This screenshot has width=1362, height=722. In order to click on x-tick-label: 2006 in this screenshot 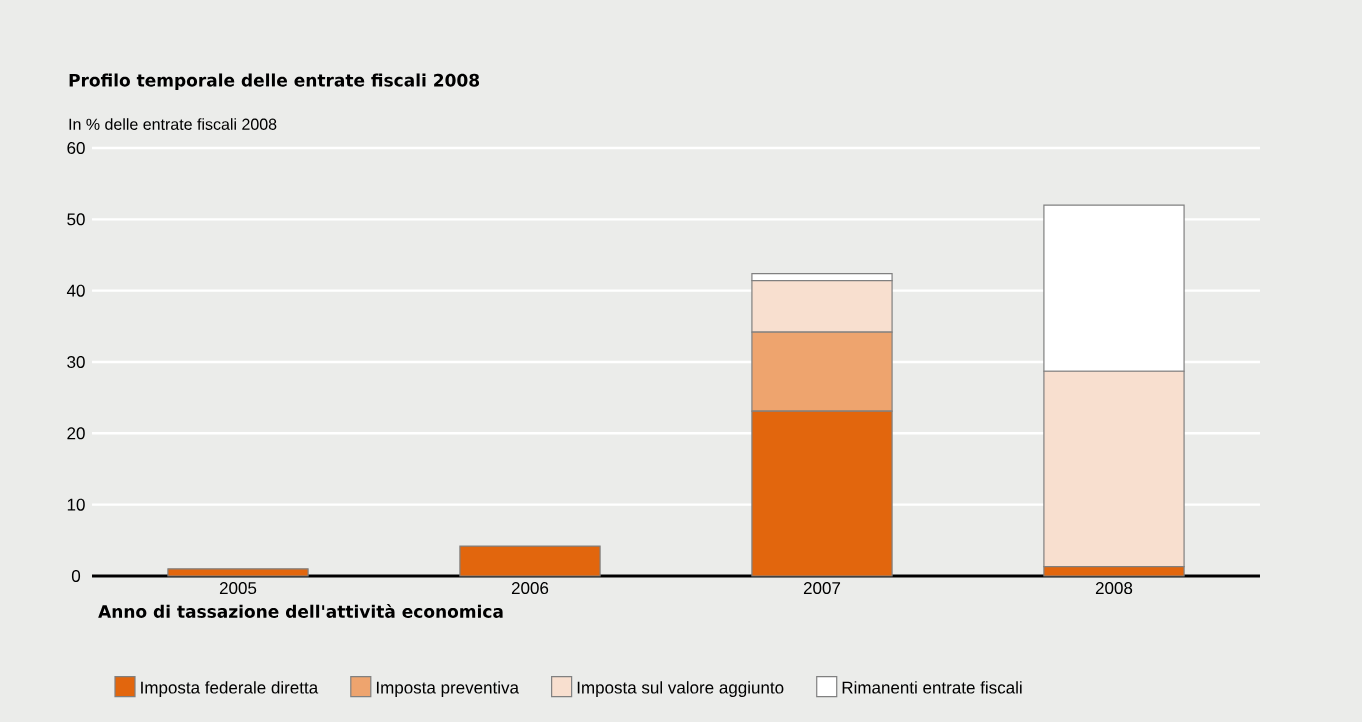, I will do `click(530, 588)`.